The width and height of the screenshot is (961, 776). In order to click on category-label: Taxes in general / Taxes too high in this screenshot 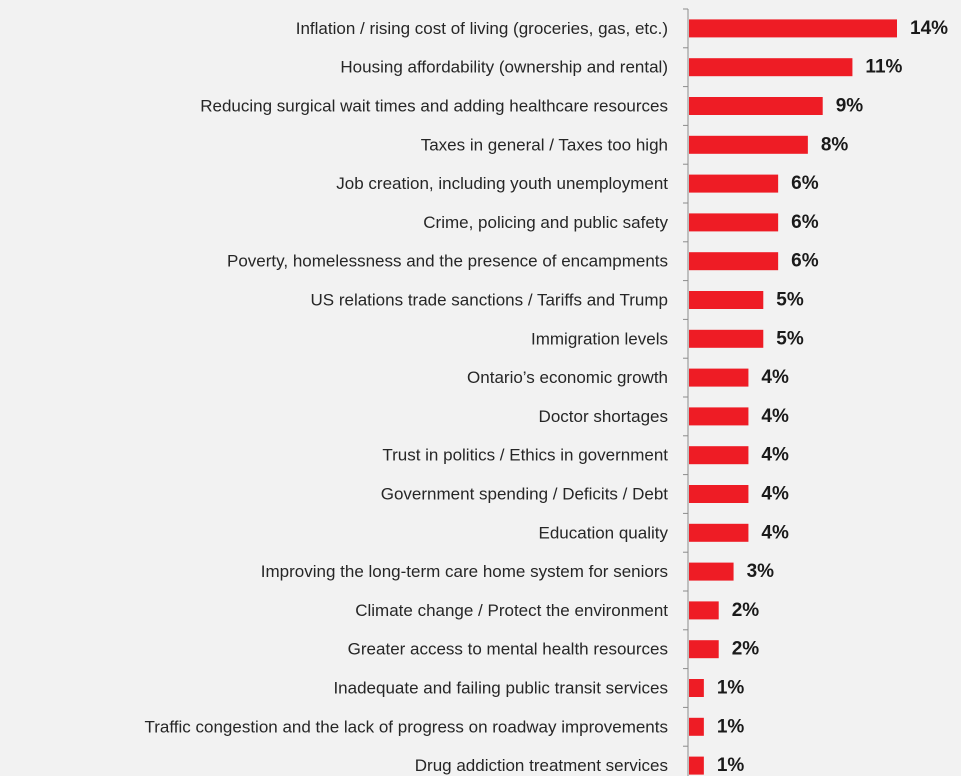, I will do `click(544, 144)`.